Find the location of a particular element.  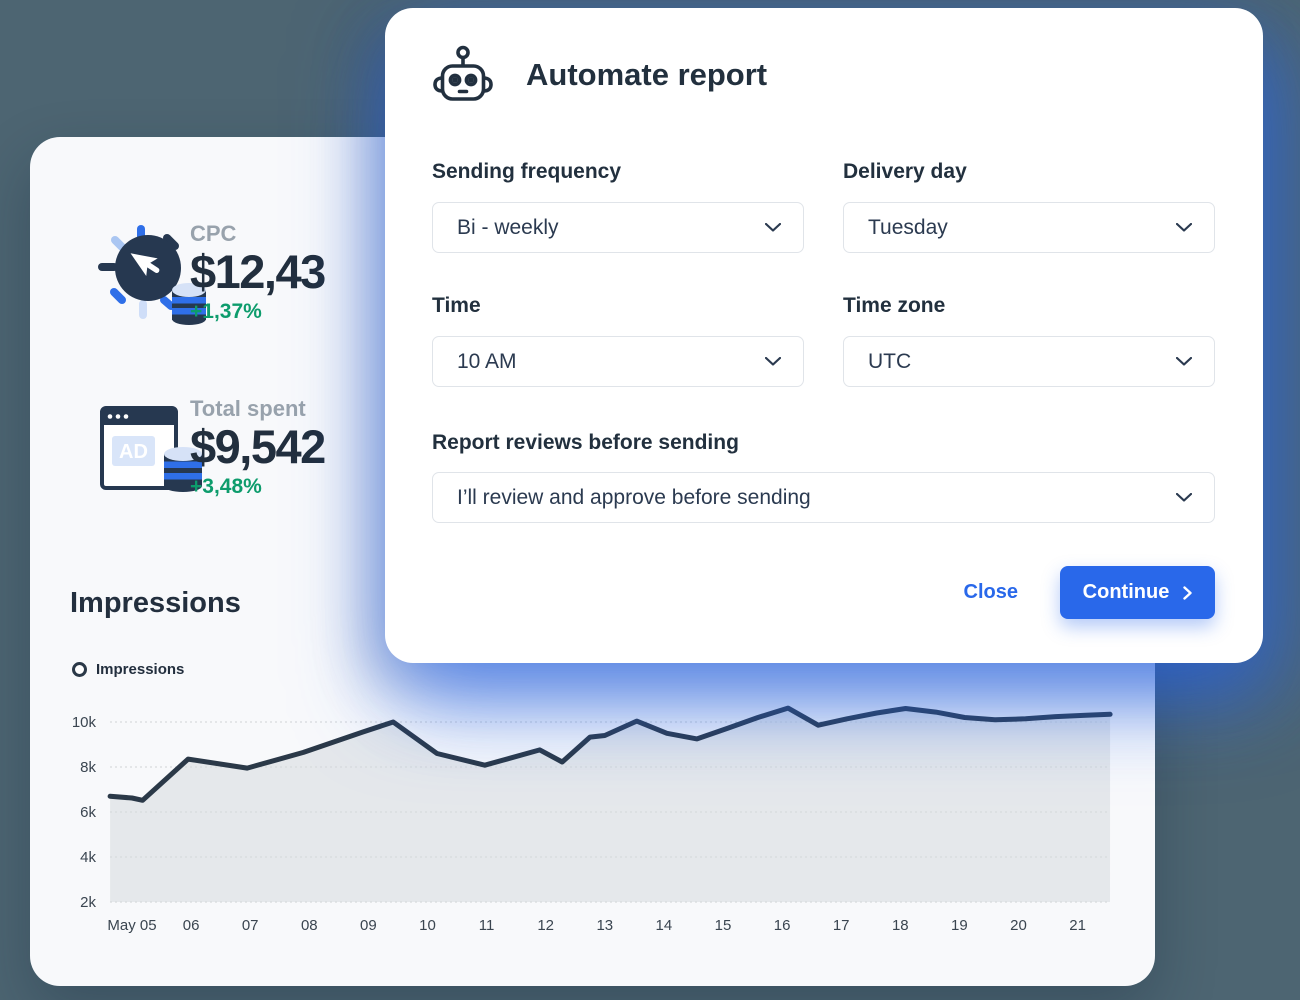

cpc-label: CPC is located at coordinates (213, 233).